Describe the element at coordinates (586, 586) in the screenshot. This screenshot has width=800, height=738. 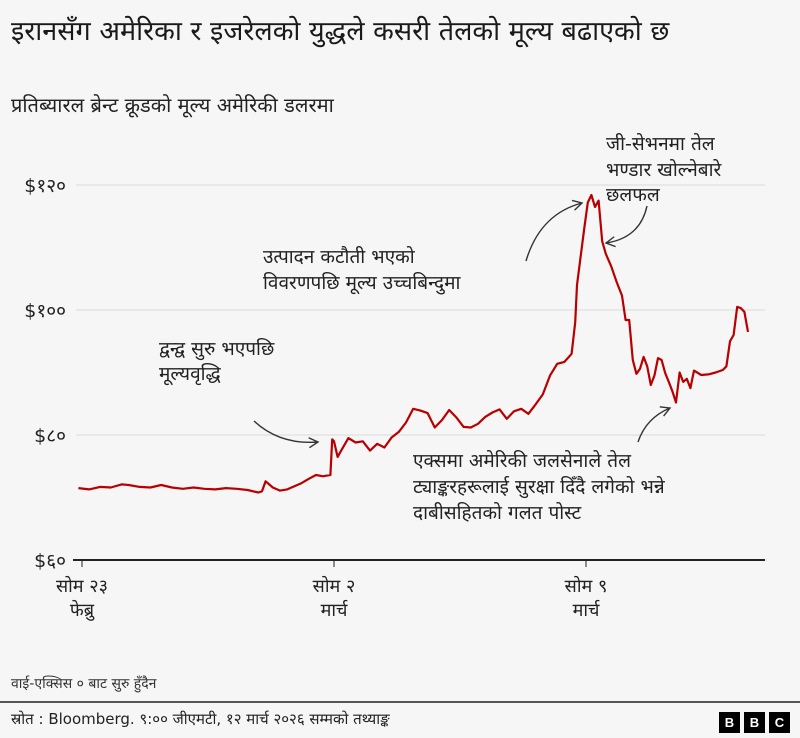
I see `x-tick-label: सोम ९` at that location.